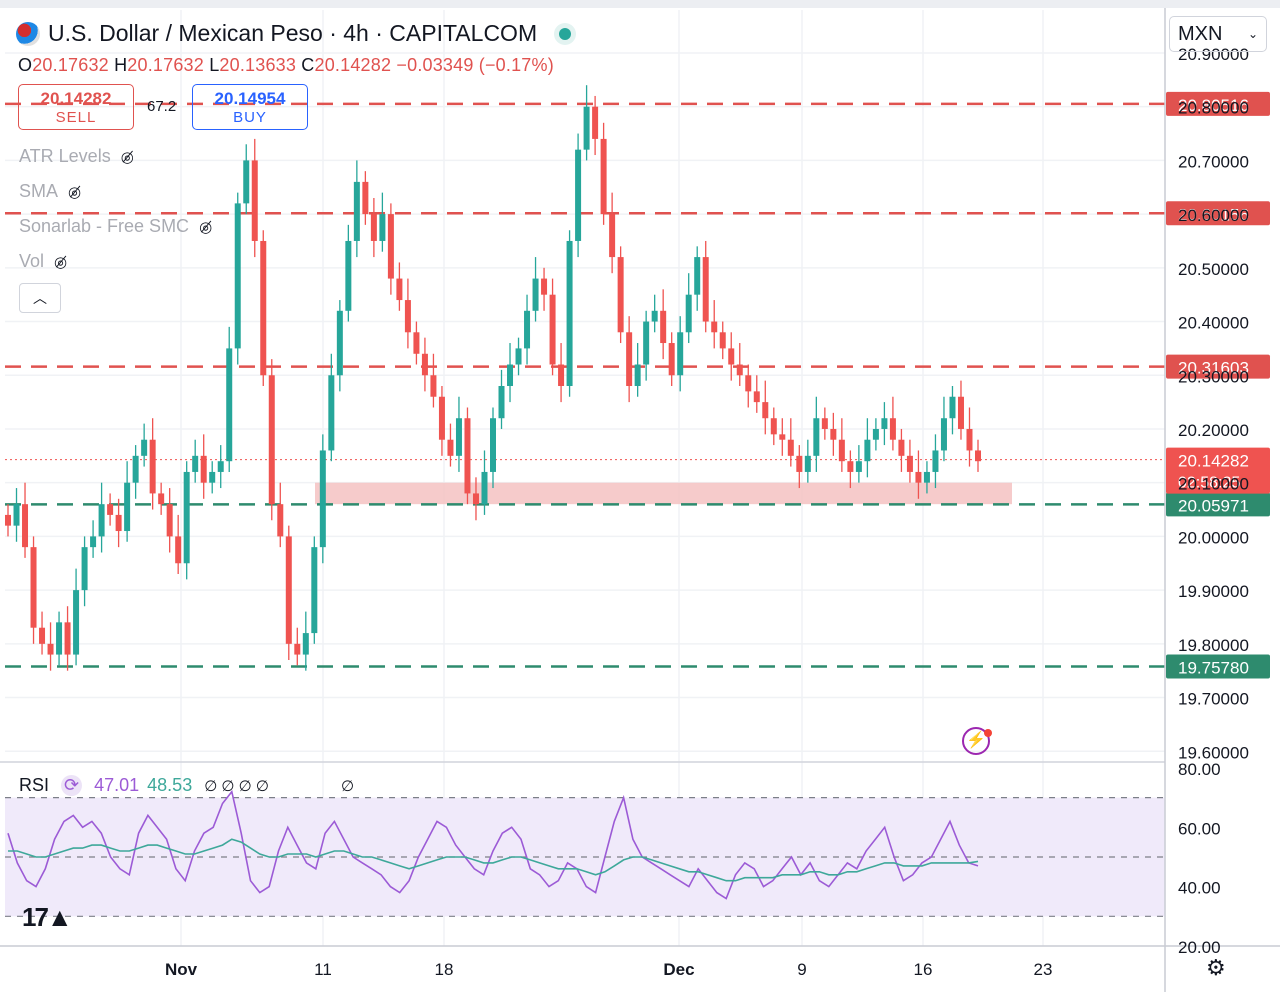  What do you see at coordinates (988, 733) in the screenshot?
I see `alert-dot-icon` at bounding box center [988, 733].